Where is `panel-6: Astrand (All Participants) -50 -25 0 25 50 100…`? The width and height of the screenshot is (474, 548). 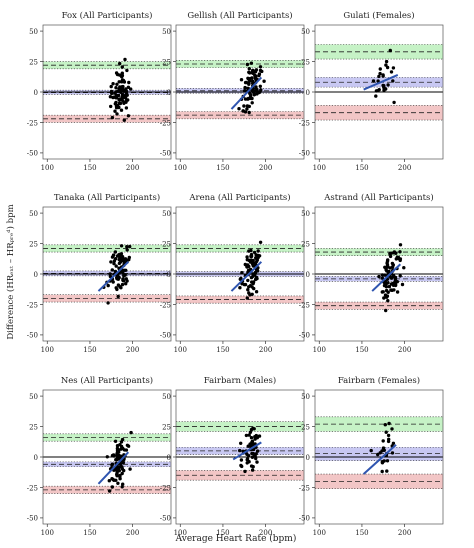
panel-6: Astrand (All Participants) -50 -25 0 25 50 100… is located at coordinates (371, 273).